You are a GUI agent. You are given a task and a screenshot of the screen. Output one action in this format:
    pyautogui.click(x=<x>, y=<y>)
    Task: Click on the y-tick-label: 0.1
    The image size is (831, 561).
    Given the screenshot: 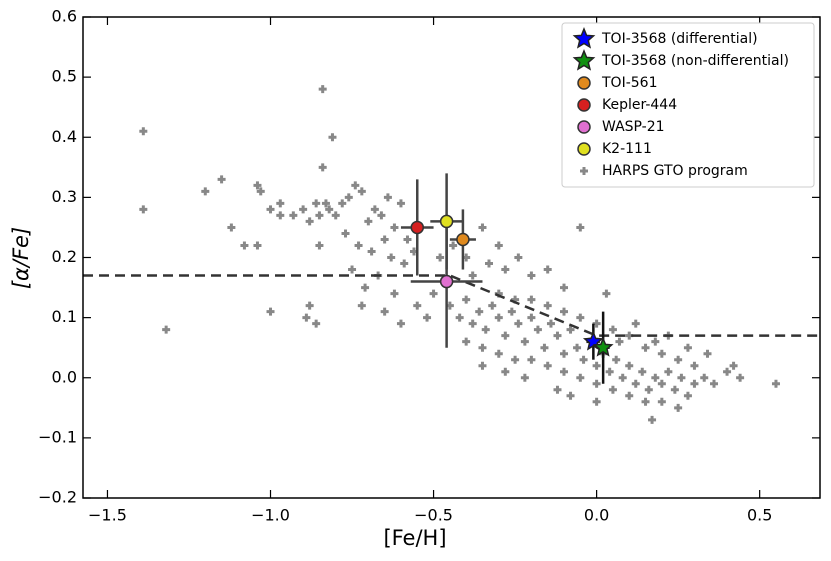 What is the action you would take?
    pyautogui.click(x=64, y=316)
    